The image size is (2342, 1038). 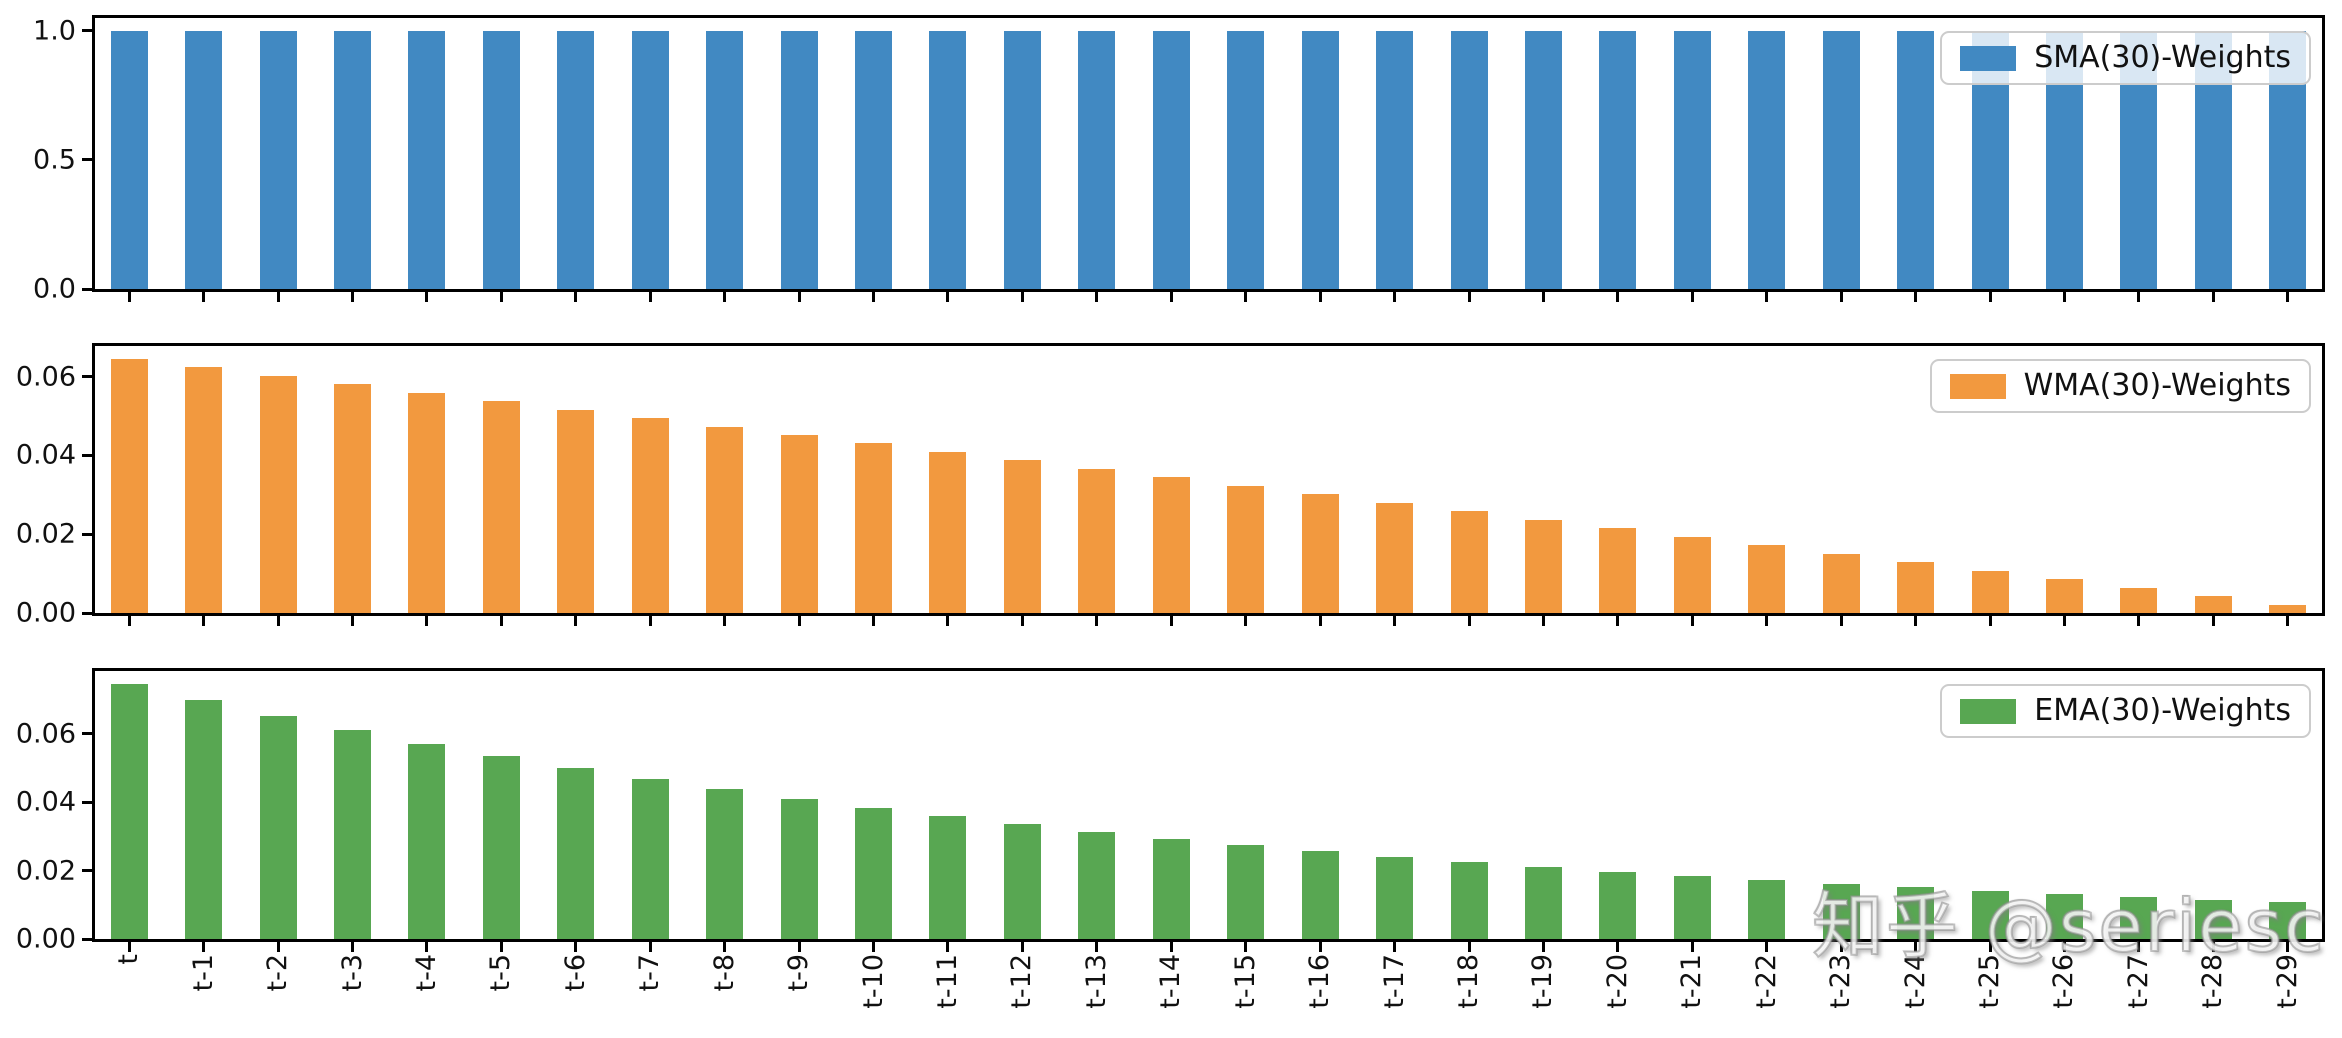 What do you see at coordinates (1183, 981) in the screenshot?
I see `x-tick-label: t-14` at bounding box center [1183, 981].